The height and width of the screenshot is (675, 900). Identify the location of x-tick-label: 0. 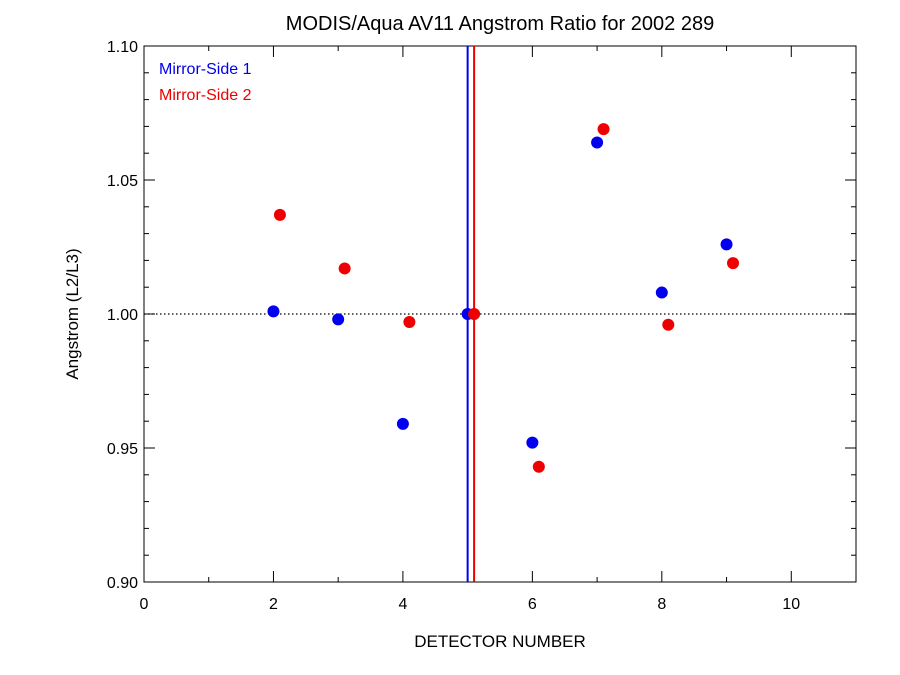
(144, 604).